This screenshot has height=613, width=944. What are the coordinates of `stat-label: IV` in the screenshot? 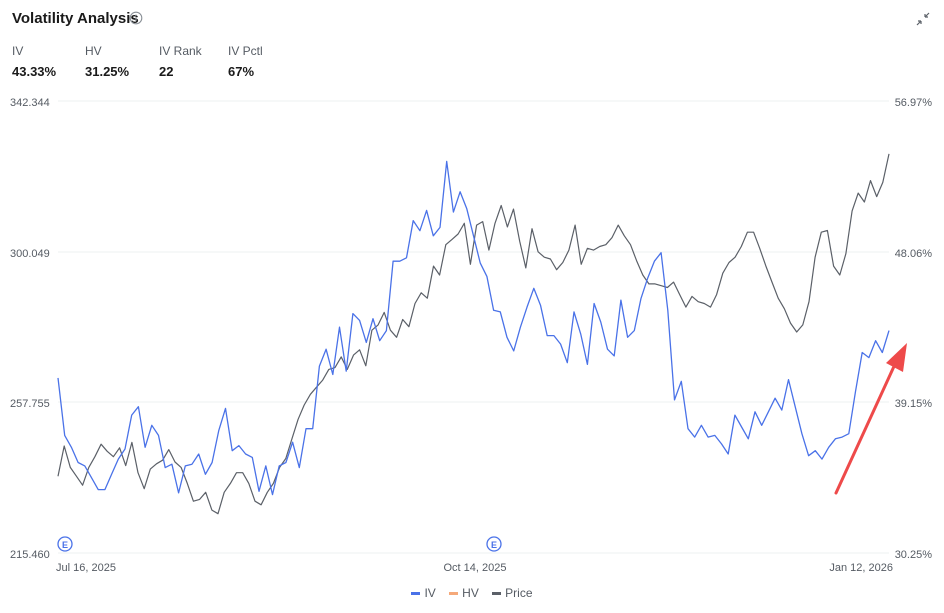 It's located at (18, 51).